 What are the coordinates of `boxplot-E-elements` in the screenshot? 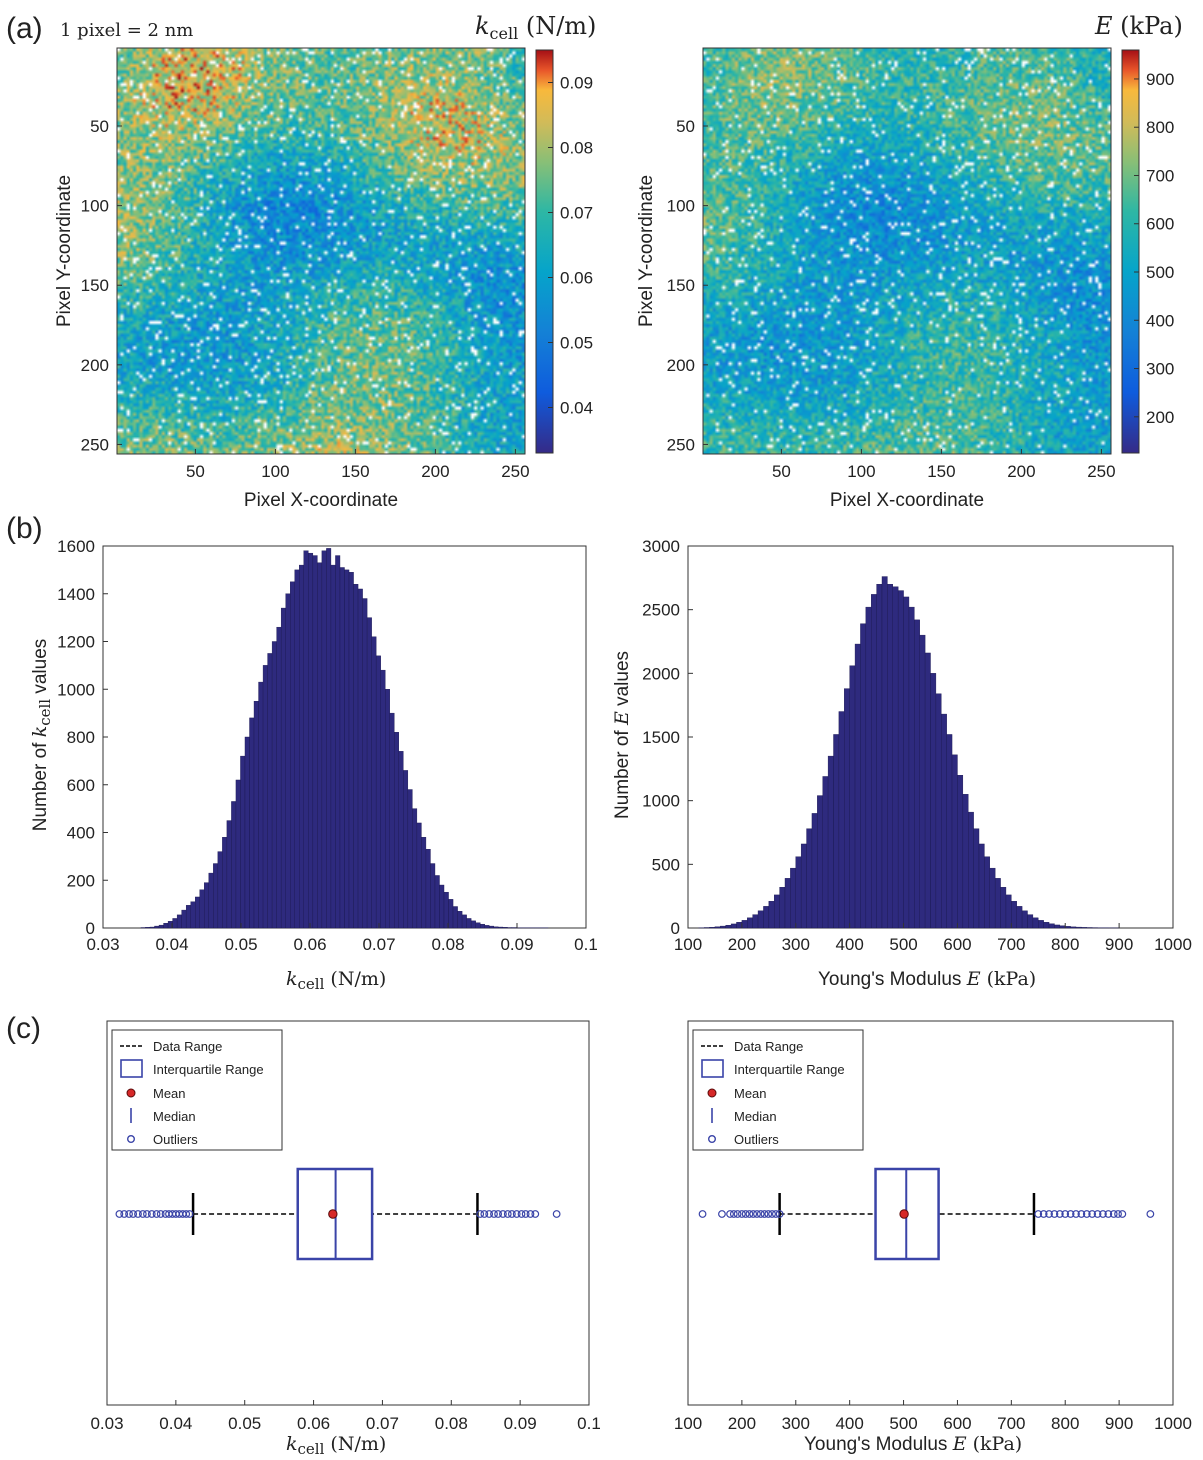 It's located at (926, 1214).